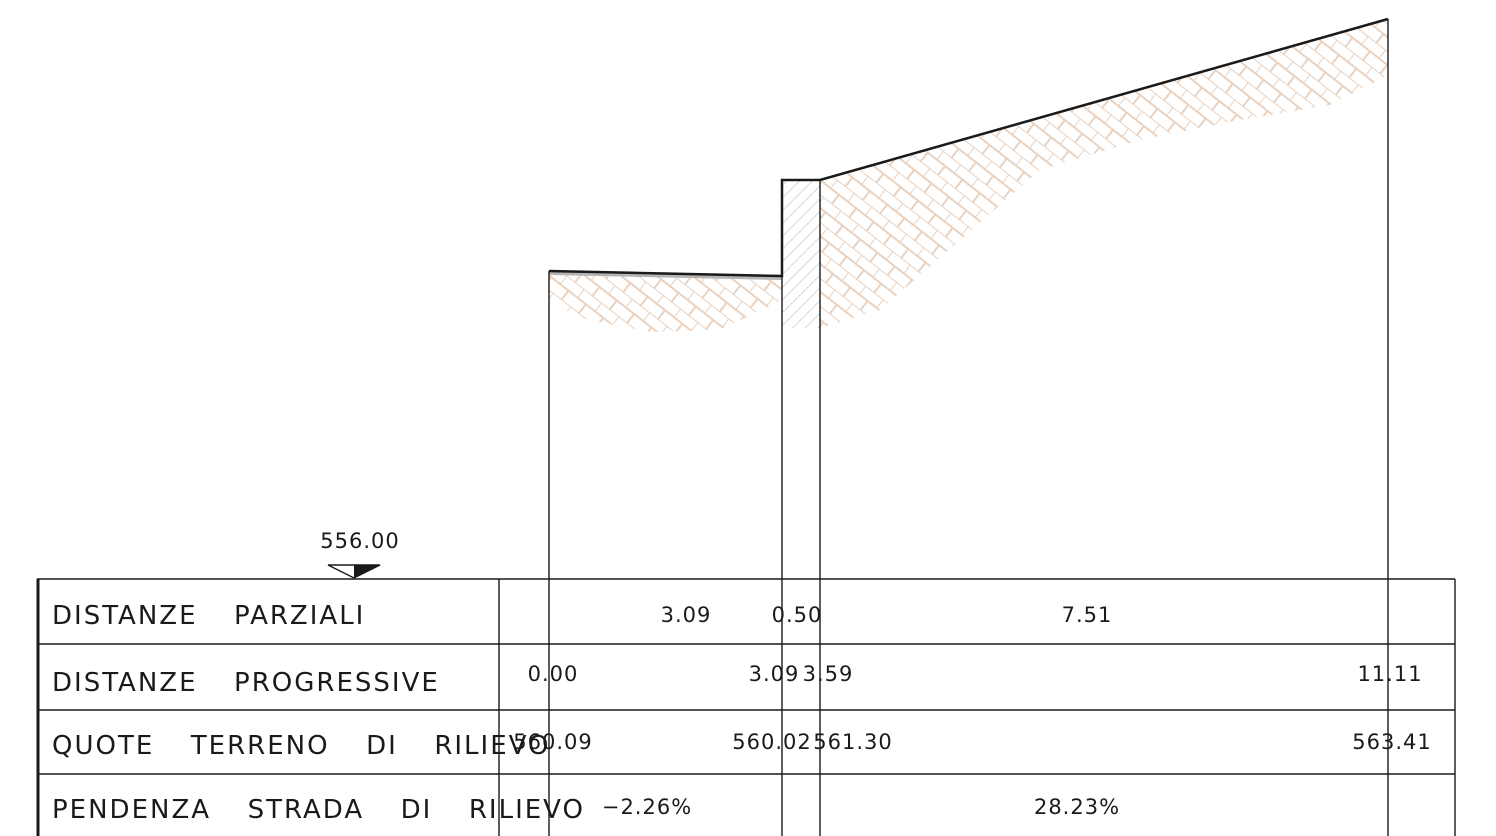  What do you see at coordinates (1389, 674) in the screenshot?
I see `progressive-distance-value: 11.11` at bounding box center [1389, 674].